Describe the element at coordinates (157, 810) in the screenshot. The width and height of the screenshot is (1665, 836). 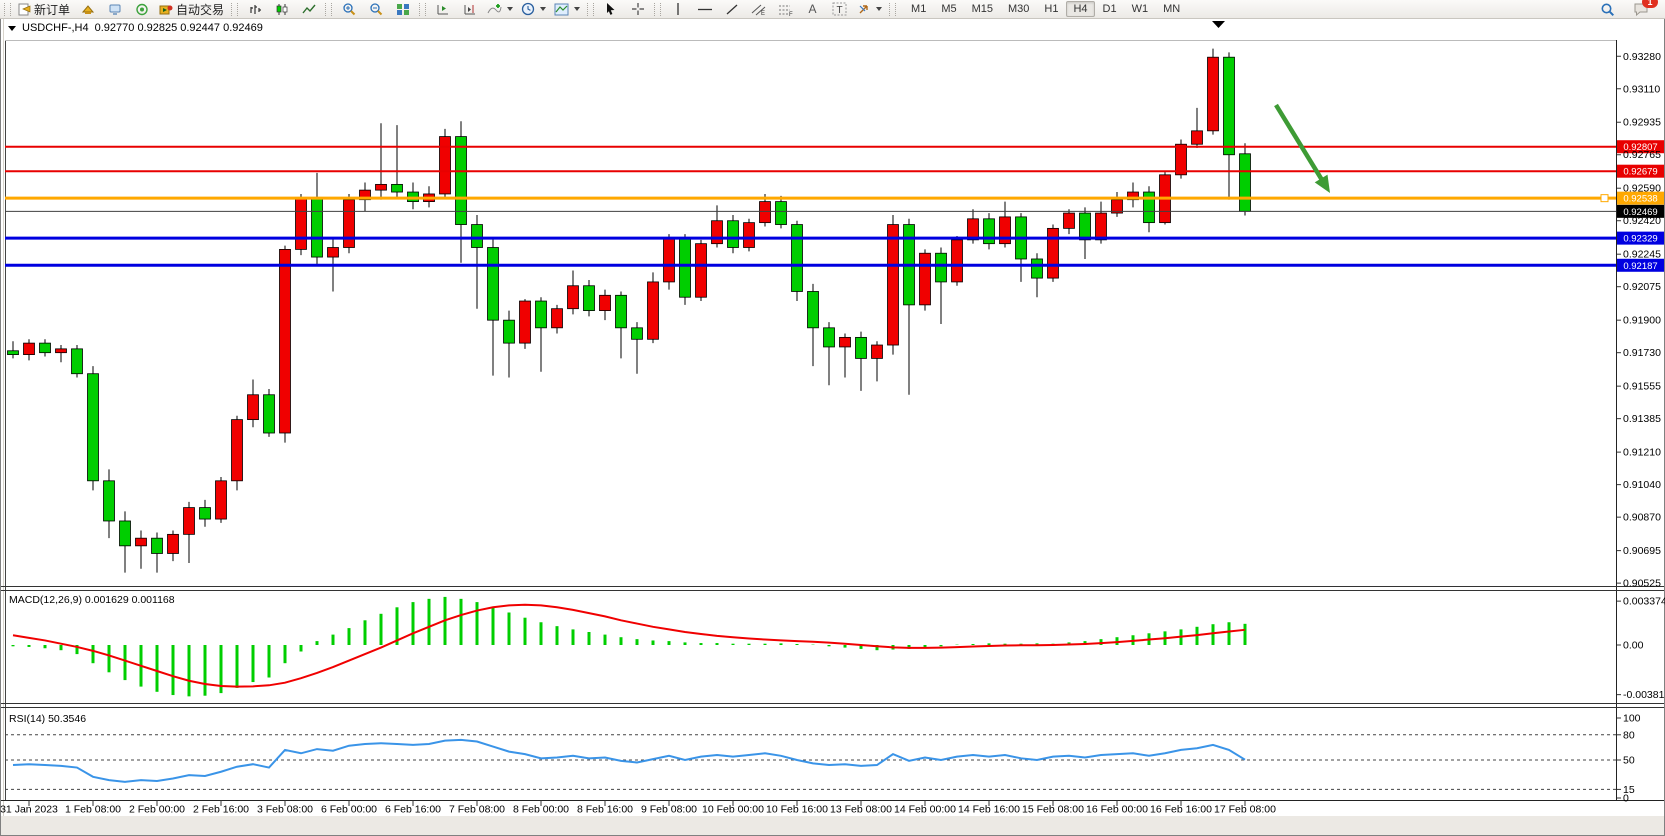
I see `svg-text: 2 Feb 00:00` at that location.